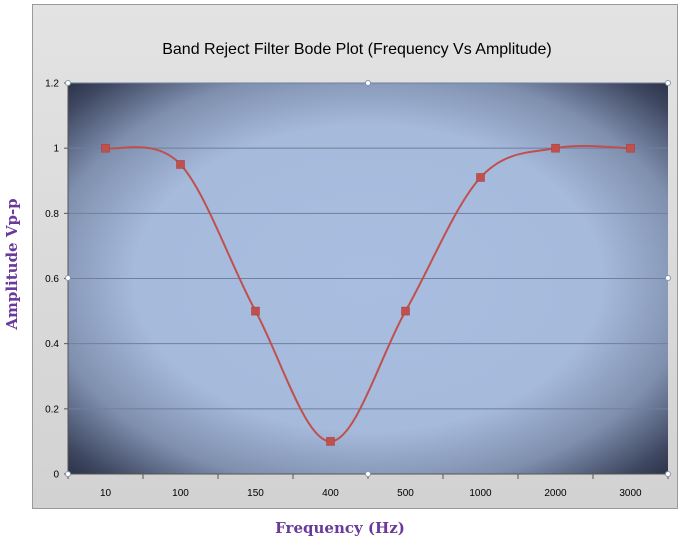 The width and height of the screenshot is (681, 541). Describe the element at coordinates (368, 486) in the screenshot. I see `x-axis-ticks: 10 100 150 400 500 1000 2000 3000` at that location.